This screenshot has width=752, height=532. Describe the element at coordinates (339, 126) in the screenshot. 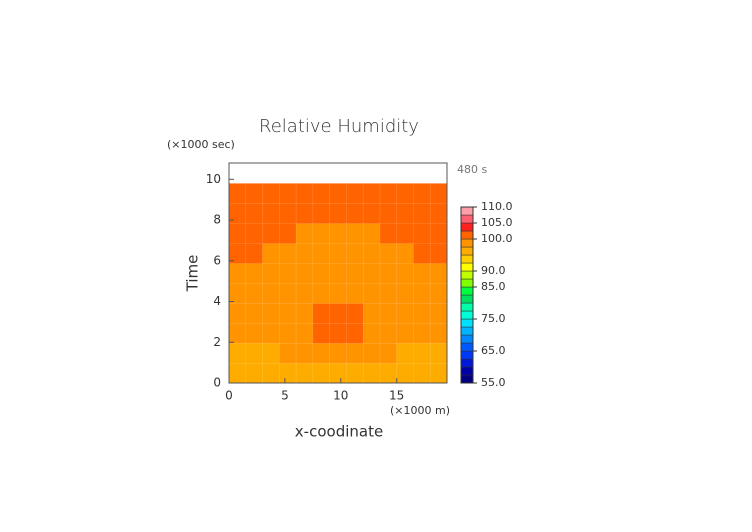

I see `chart-title: Relative Humidity` at that location.